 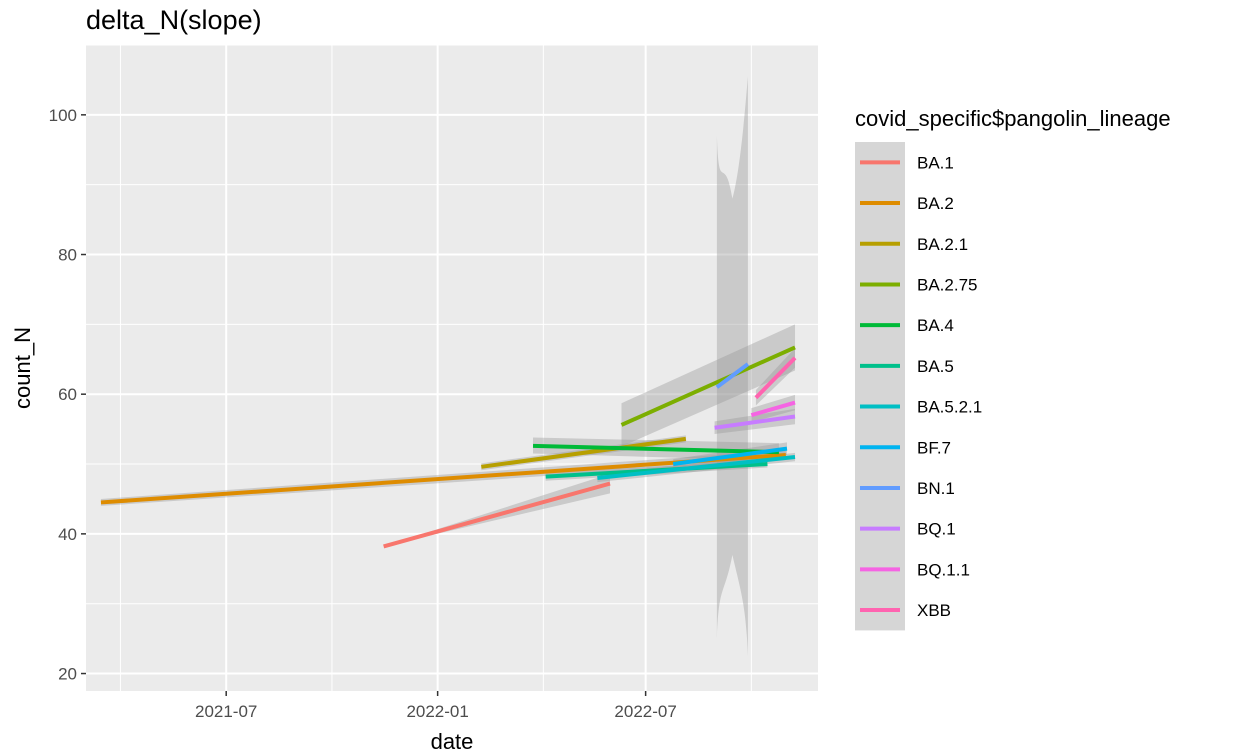 What do you see at coordinates (935, 203) in the screenshot?
I see `legend-label-ba-2: BA.2` at bounding box center [935, 203].